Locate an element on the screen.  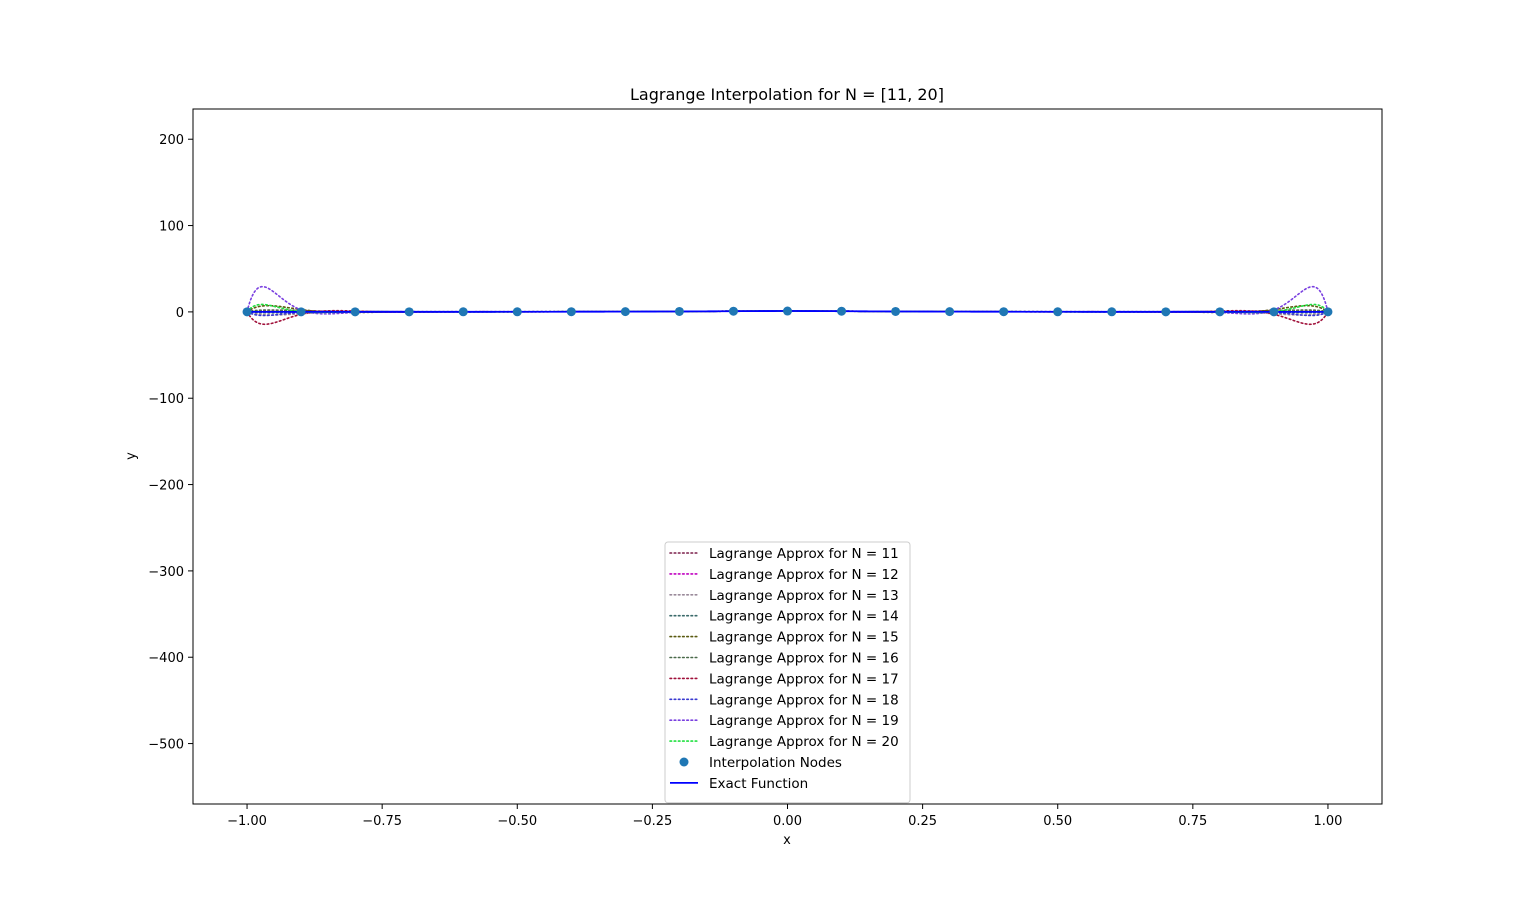
legend-entry: Exact Function is located at coordinates (739, 784).